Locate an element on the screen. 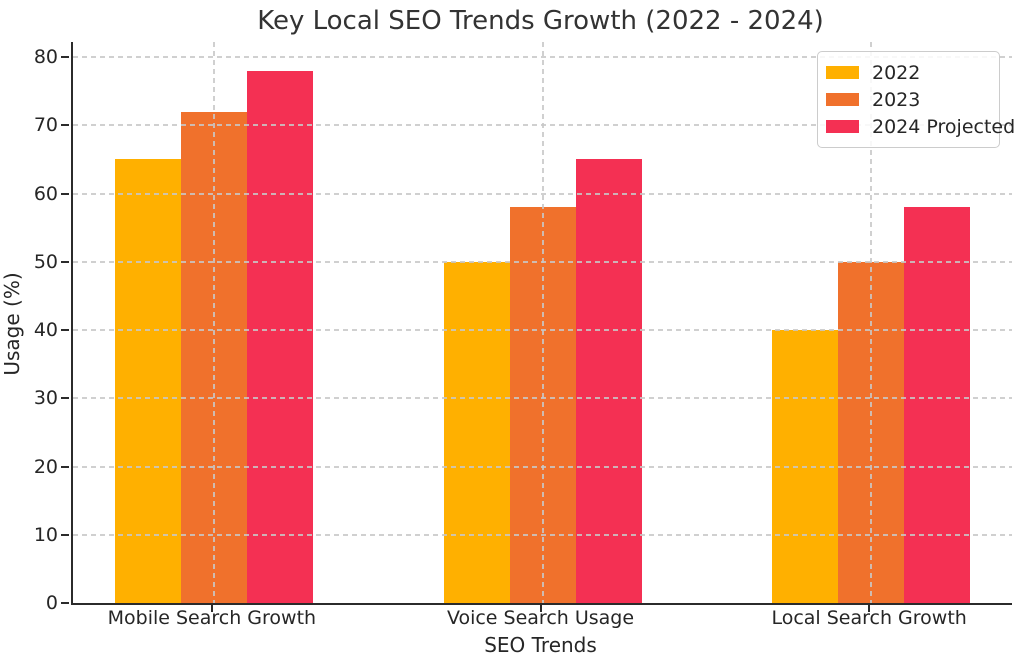 This screenshot has height=669, width=1024. legend-item-2024-projected: 2024 Projected is located at coordinates (920, 126).